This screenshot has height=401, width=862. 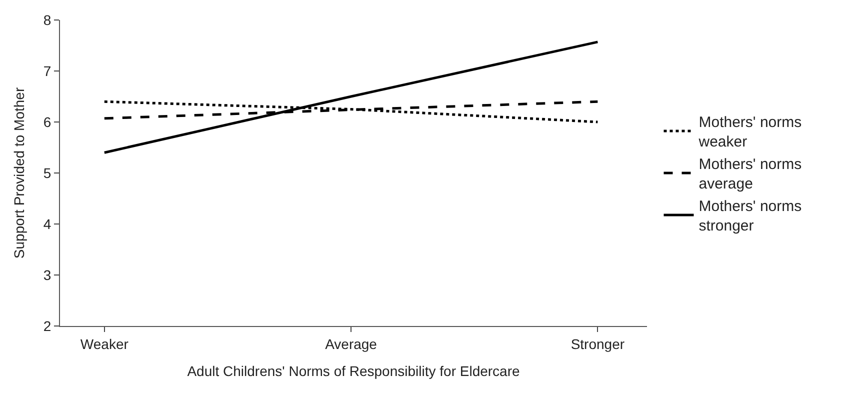 I want to click on x-axis-title: Adult Childrens' Norms of Responsibility for Eldercare, so click(x=353, y=371).